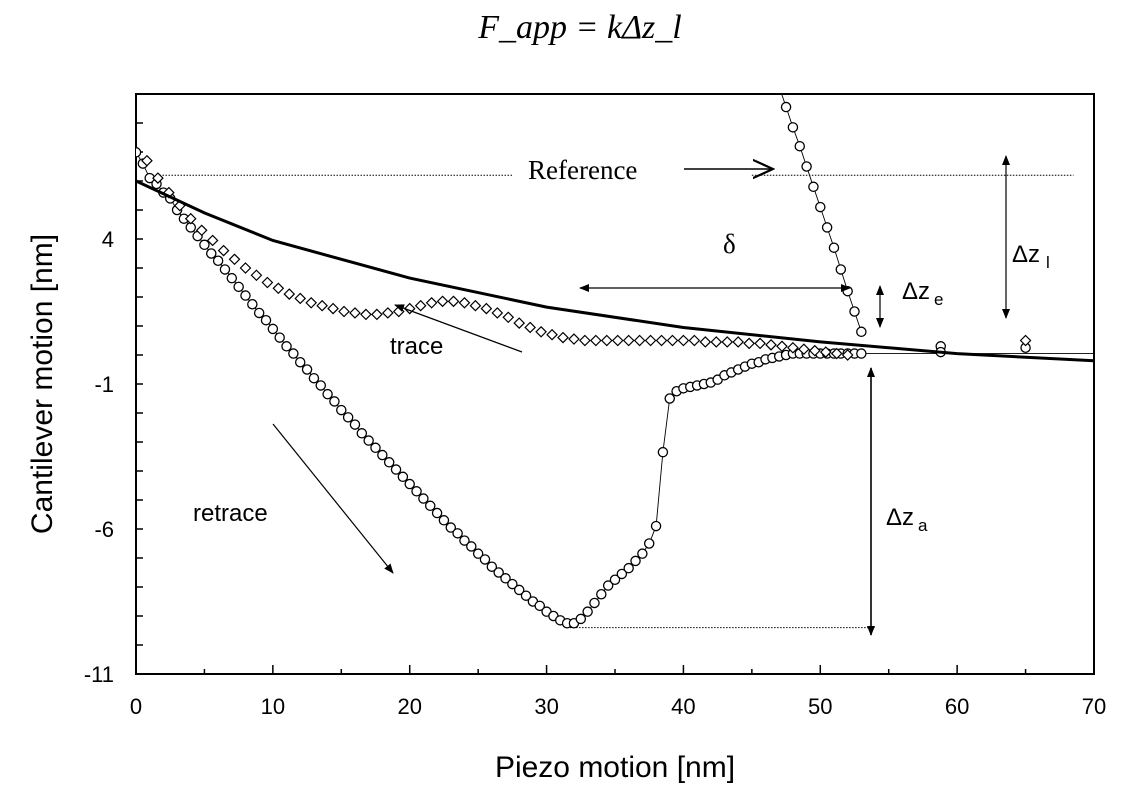 Image resolution: width=1124 pixels, height=787 pixels. I want to click on reference-label: Reference, so click(582, 170).